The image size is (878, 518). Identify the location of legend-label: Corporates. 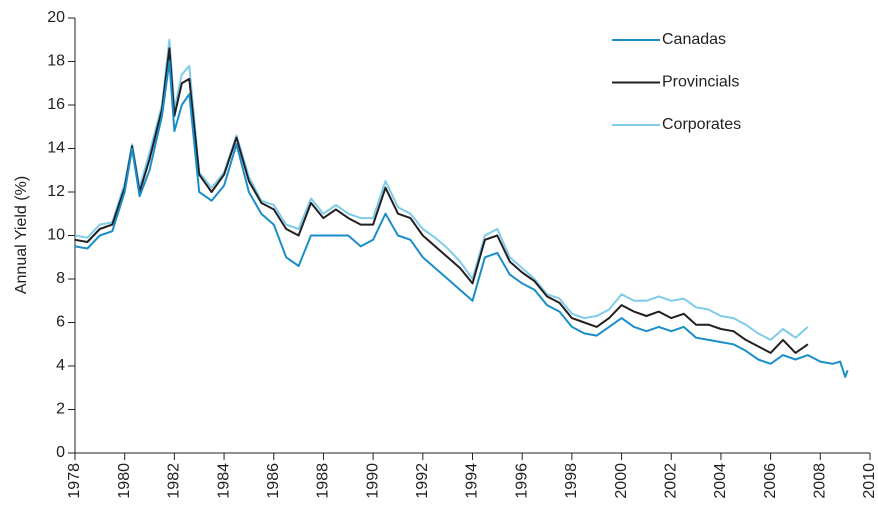
(701, 124).